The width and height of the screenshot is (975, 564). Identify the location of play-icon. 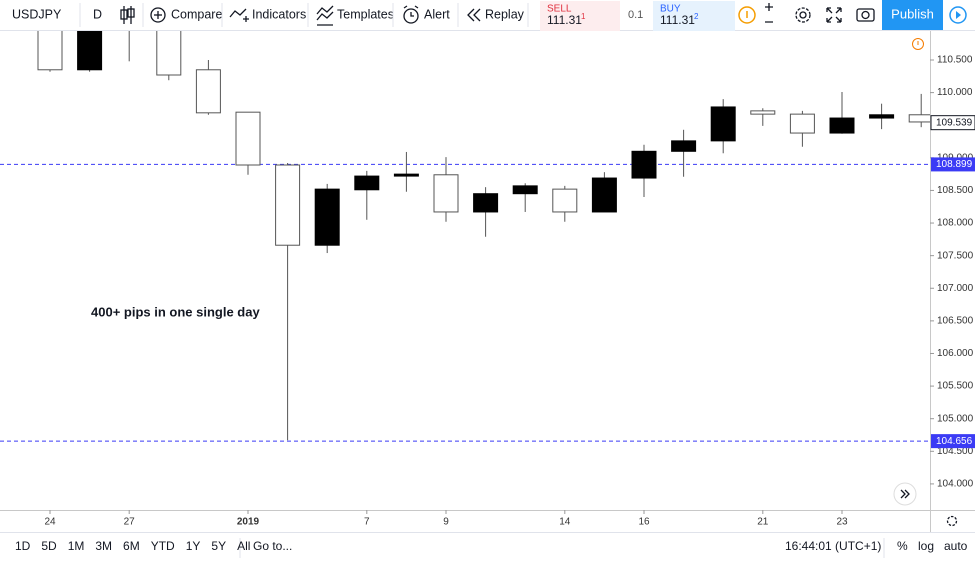
(958, 15).